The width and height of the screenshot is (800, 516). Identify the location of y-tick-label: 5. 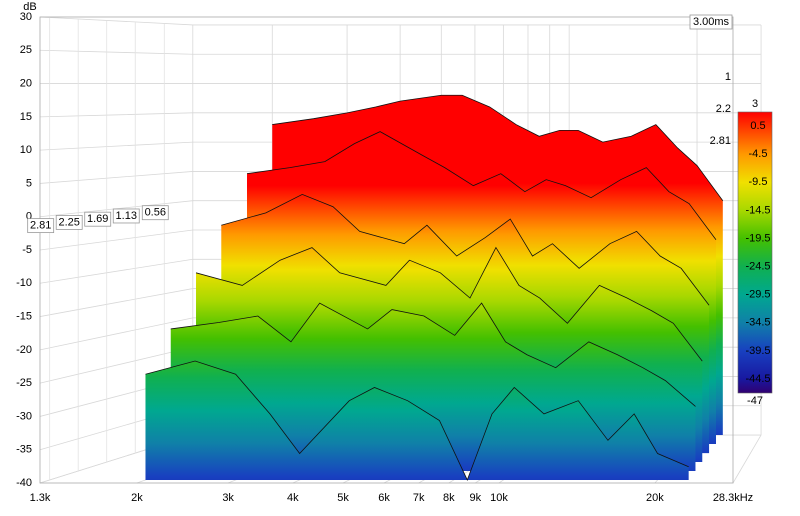
(29, 183).